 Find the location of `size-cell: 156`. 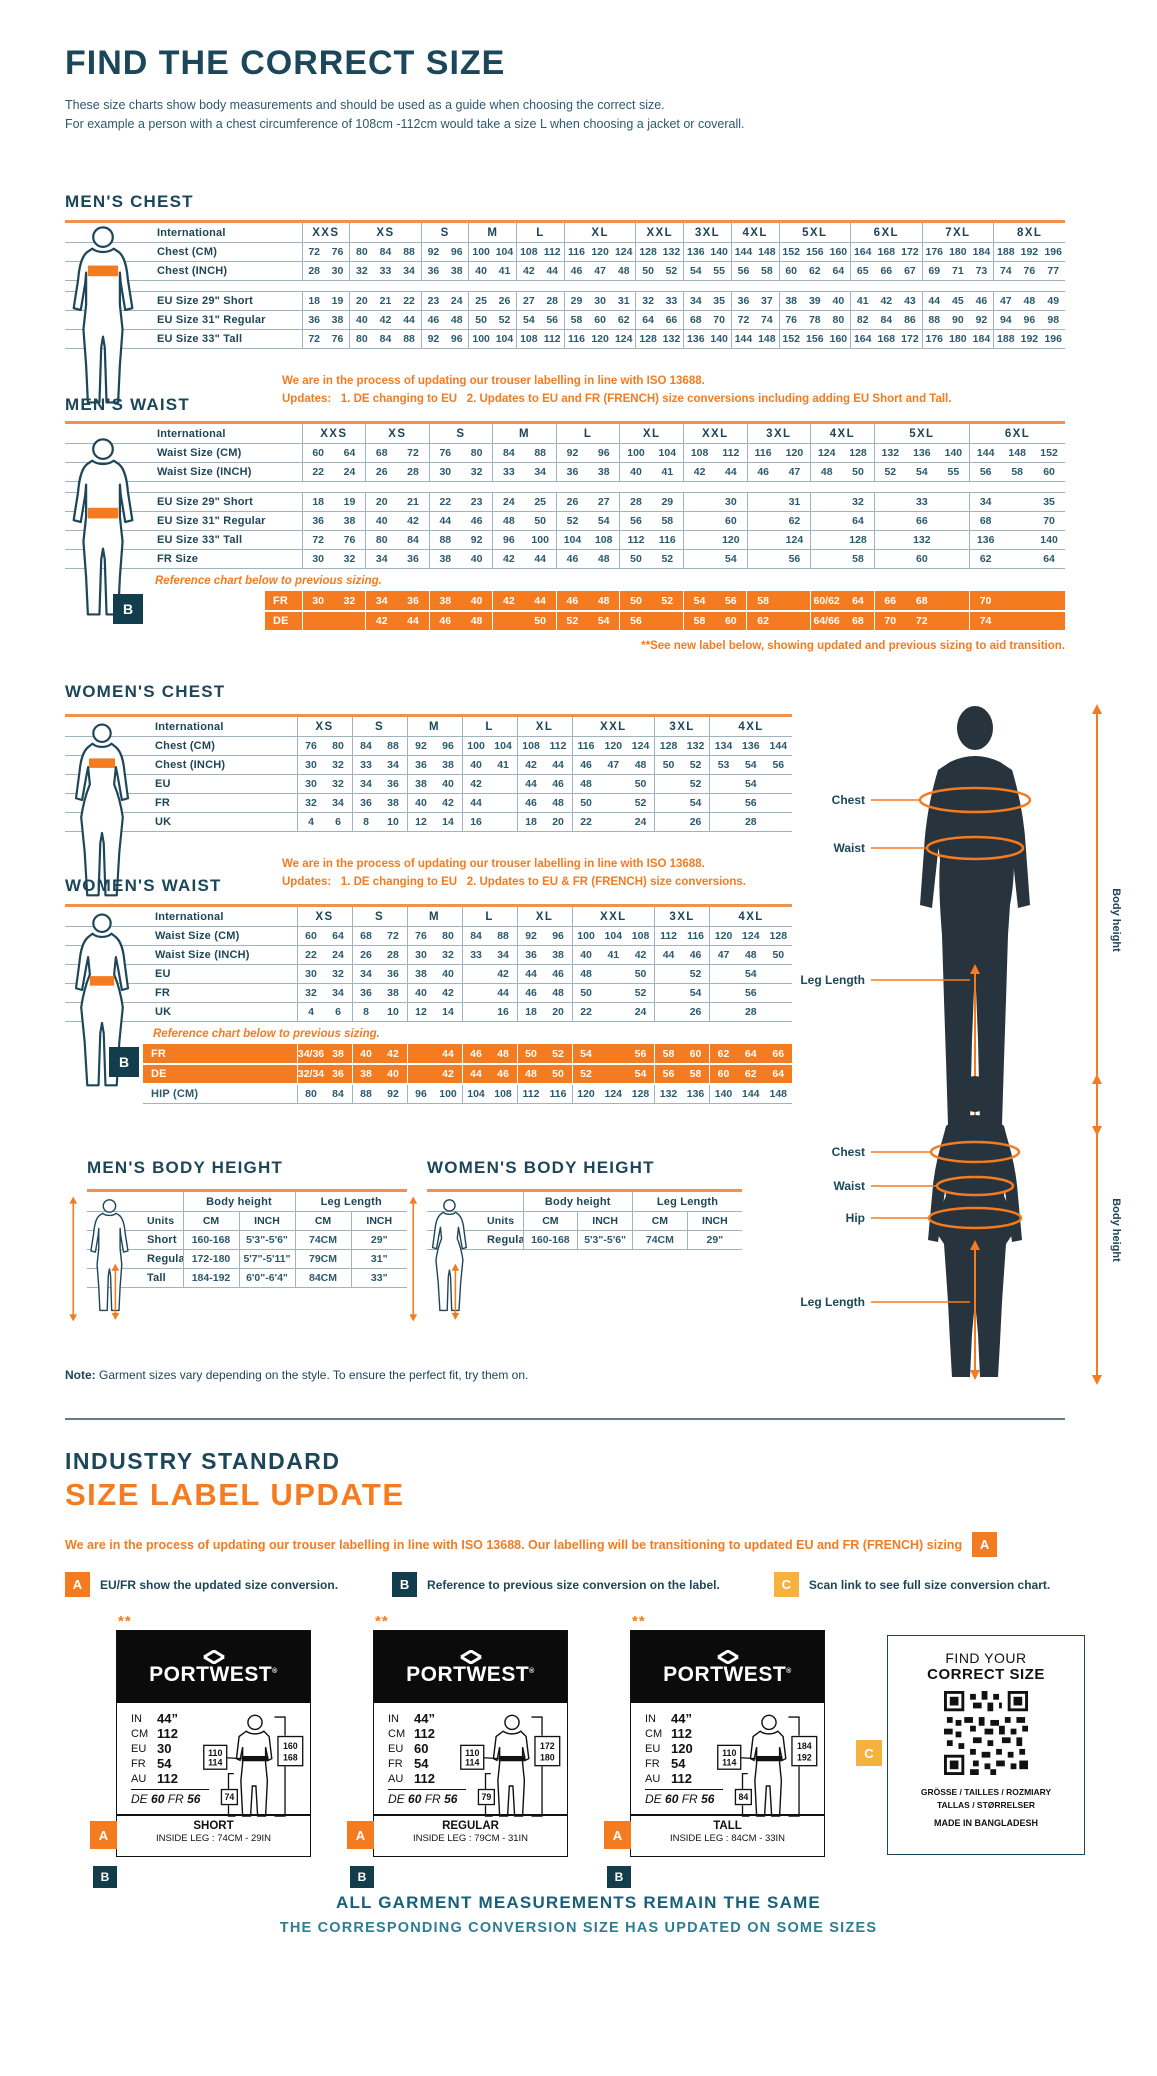

size-cell: 156 is located at coordinates (814, 339).